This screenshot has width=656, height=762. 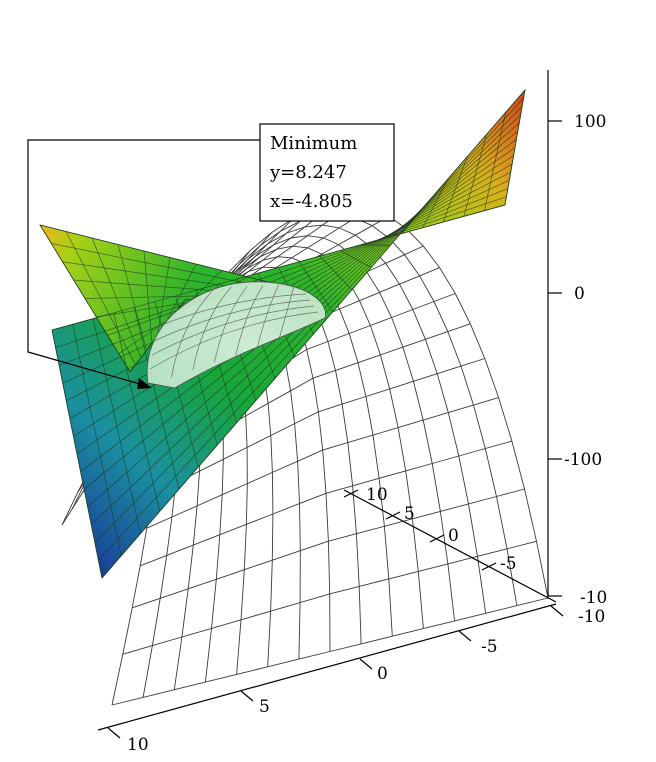 I want to click on x-axis-line, so click(x=327, y=667).